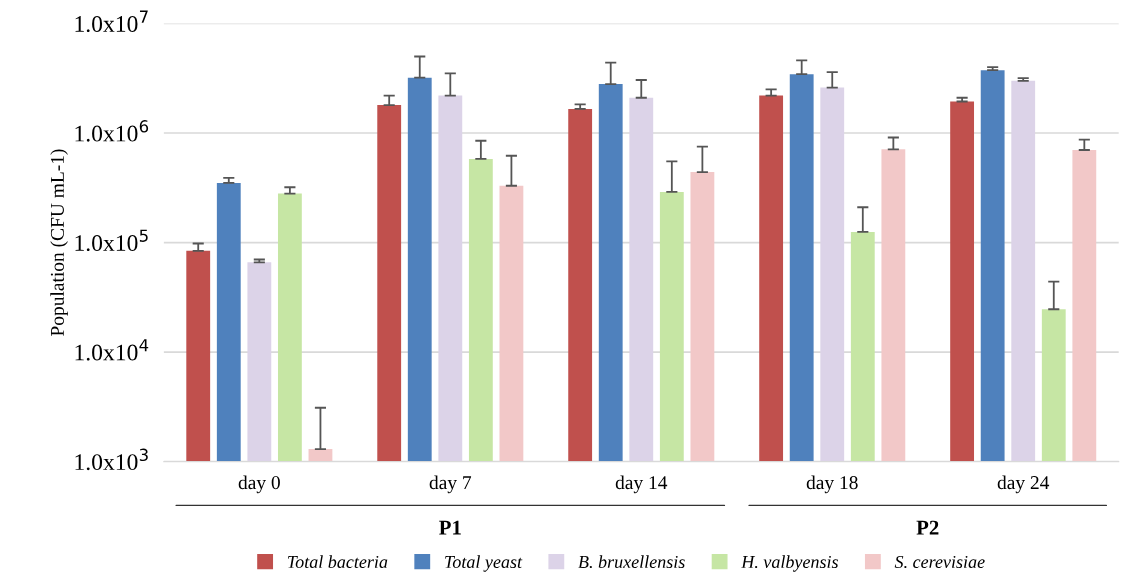 Image resolution: width=1130 pixels, height=588 pixels. I want to click on text: P1, so click(450, 527).